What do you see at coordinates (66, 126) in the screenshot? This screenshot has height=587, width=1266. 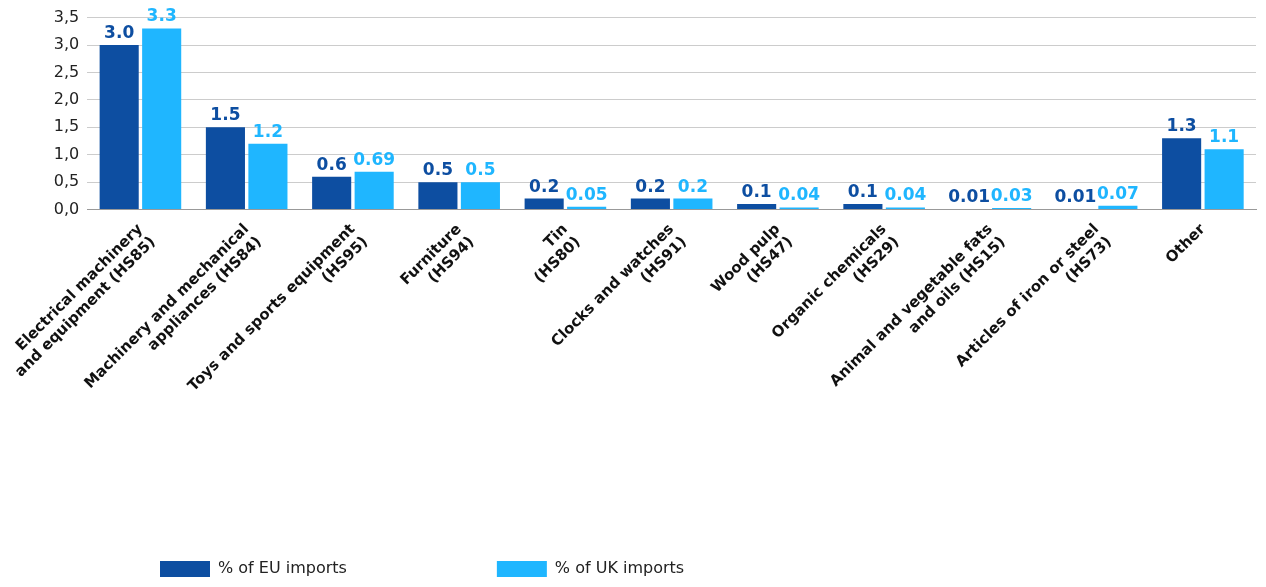 I see `y-tick-label: 1,5` at bounding box center [66, 126].